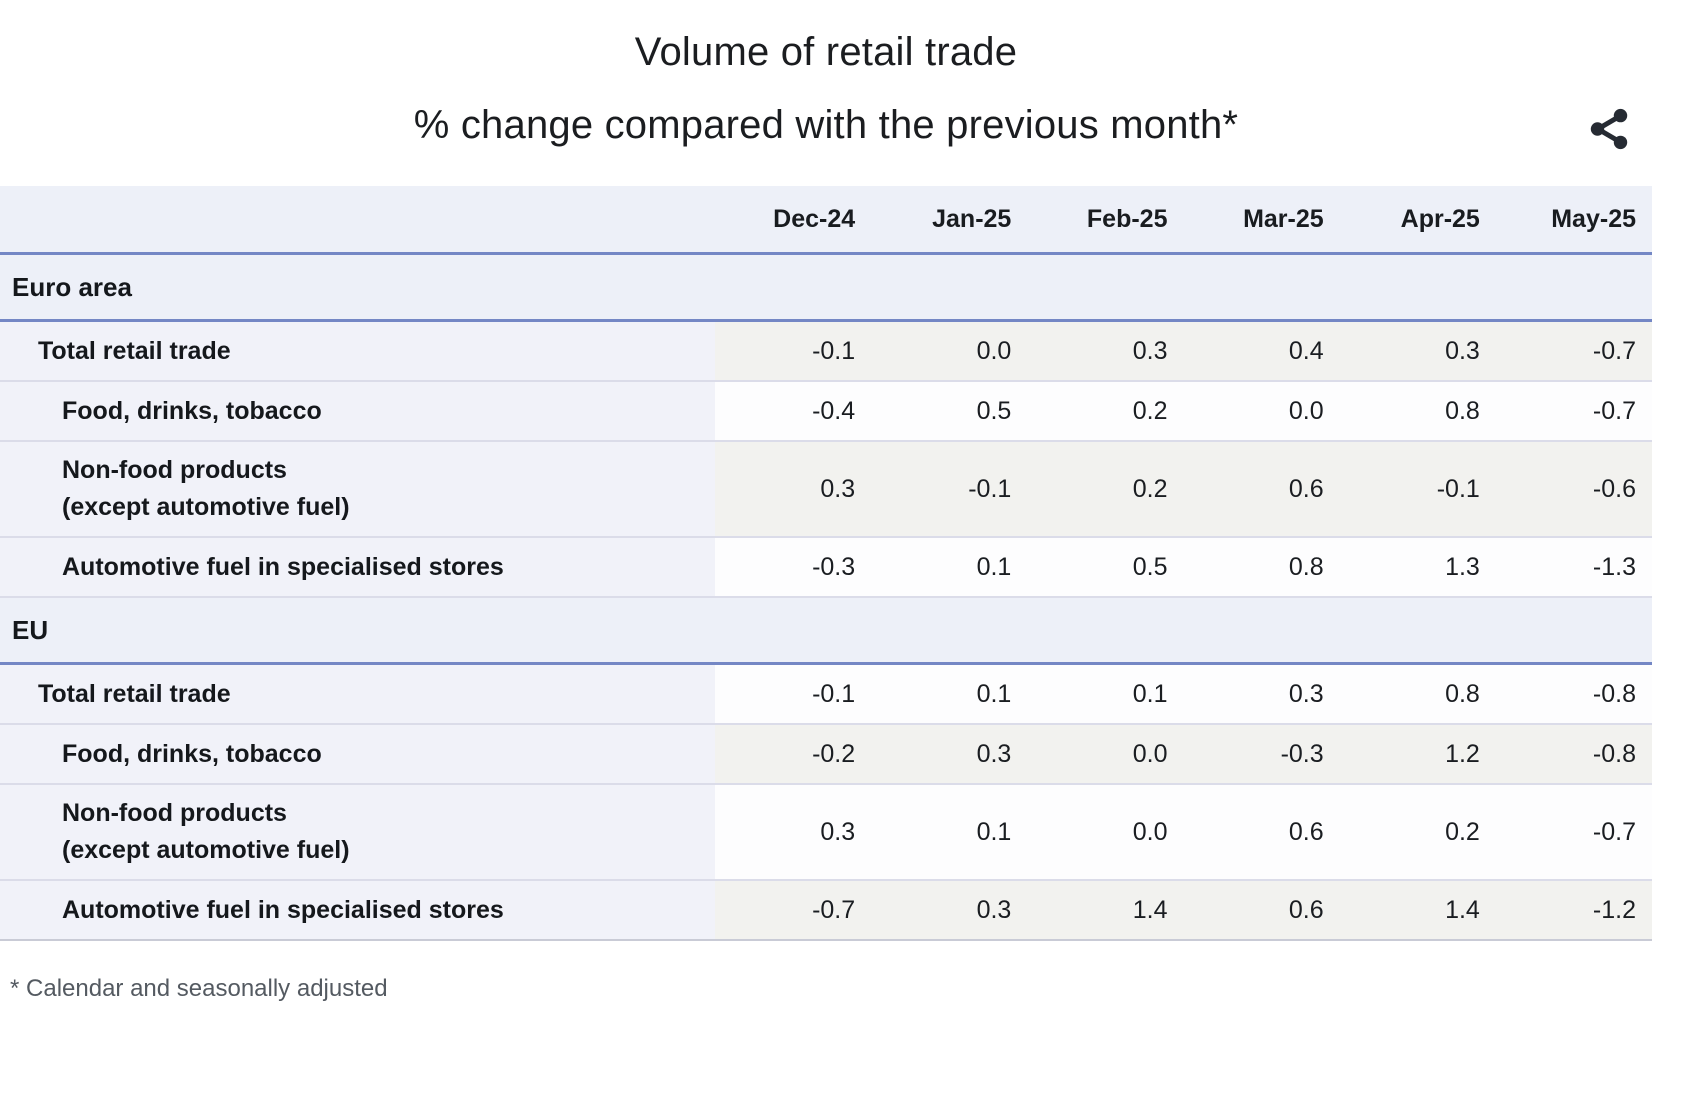 The height and width of the screenshot is (1094, 1684). What do you see at coordinates (357, 219) in the screenshot?
I see `header-spacer-cell` at bounding box center [357, 219].